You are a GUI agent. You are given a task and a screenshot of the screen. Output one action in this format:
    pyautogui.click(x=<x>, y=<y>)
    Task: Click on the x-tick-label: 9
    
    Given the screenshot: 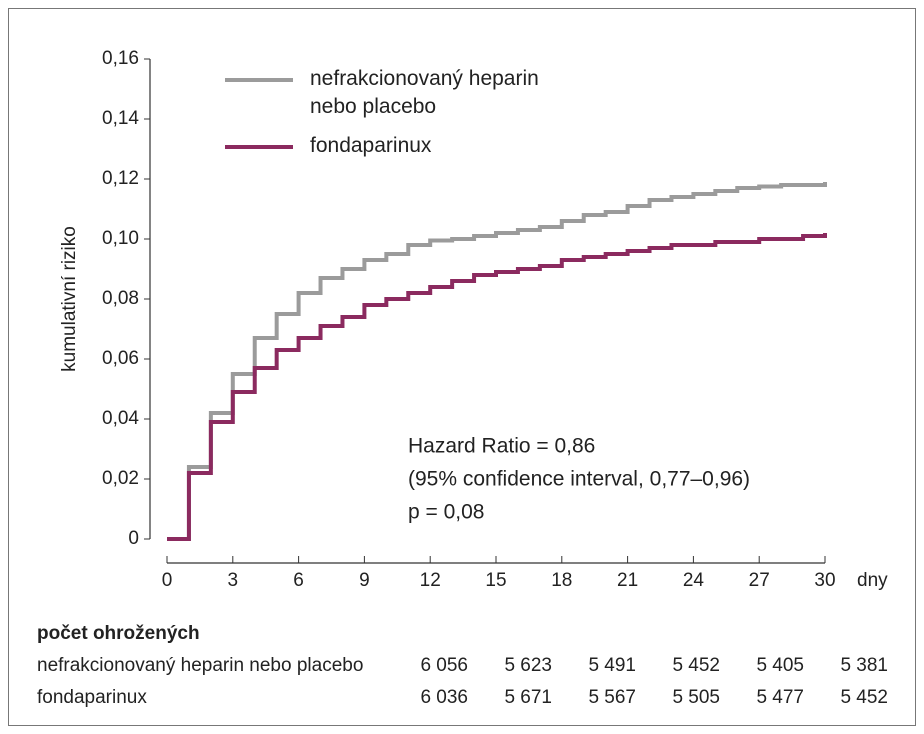 What is the action you would take?
    pyautogui.click(x=364, y=580)
    